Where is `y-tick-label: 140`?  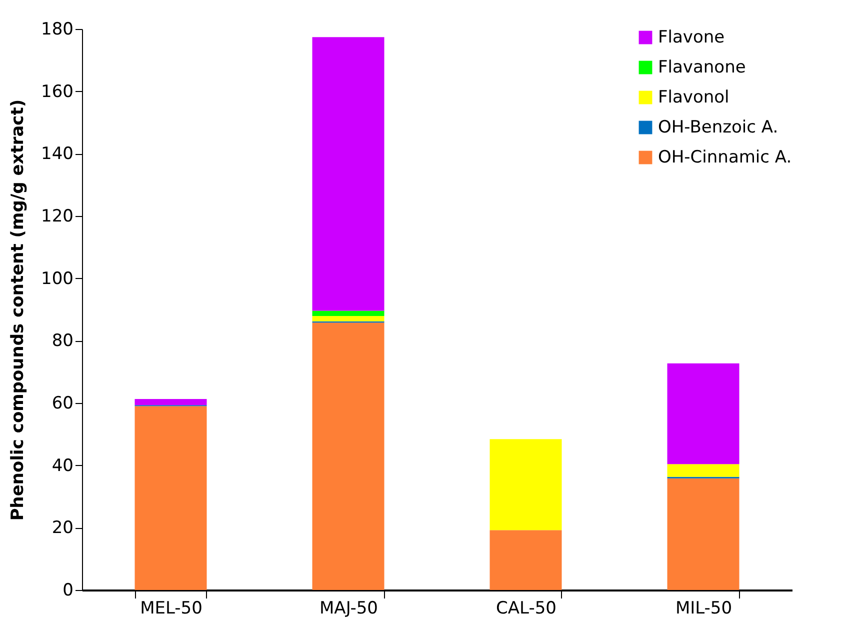 y-tick-label: 140 is located at coordinates (57, 154).